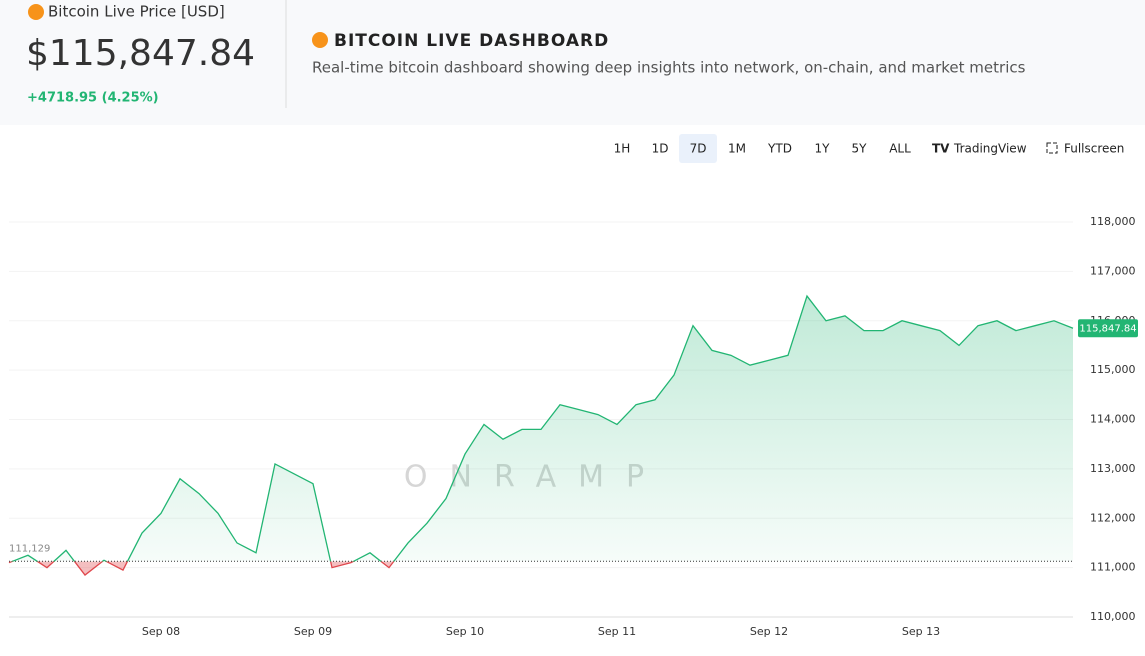  What do you see at coordinates (1113, 616) in the screenshot?
I see `y-tick-label: 110,000` at bounding box center [1113, 616].